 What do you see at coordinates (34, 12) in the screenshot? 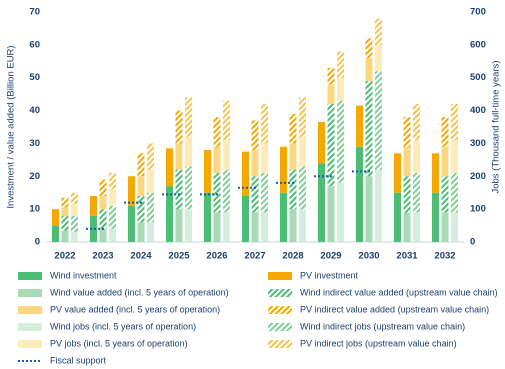
I see `y-tick-label: 70` at bounding box center [34, 12].